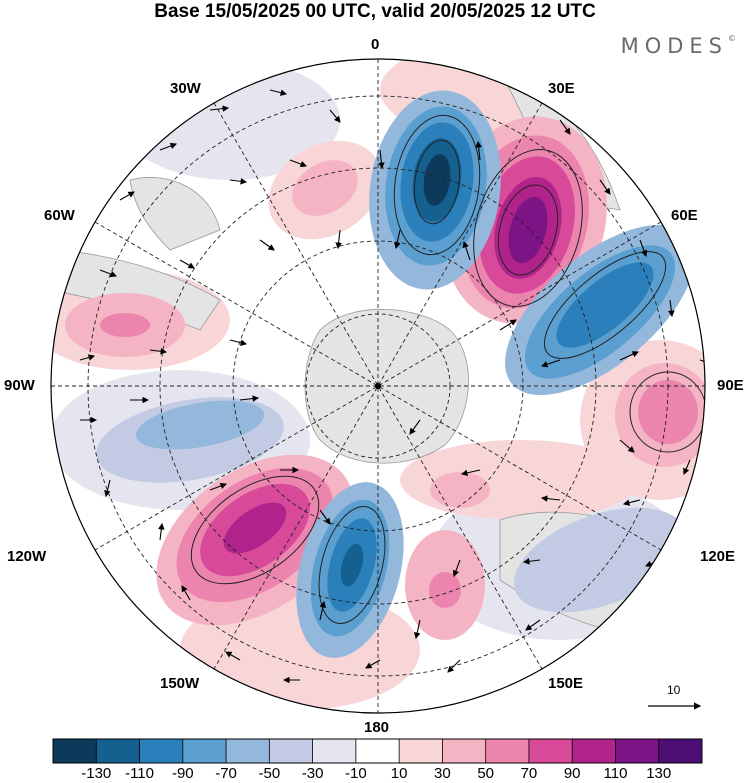 This screenshot has height=783, width=750. What do you see at coordinates (447, 556) in the screenshot?
I see `positive-anomaly-160e` at bounding box center [447, 556].